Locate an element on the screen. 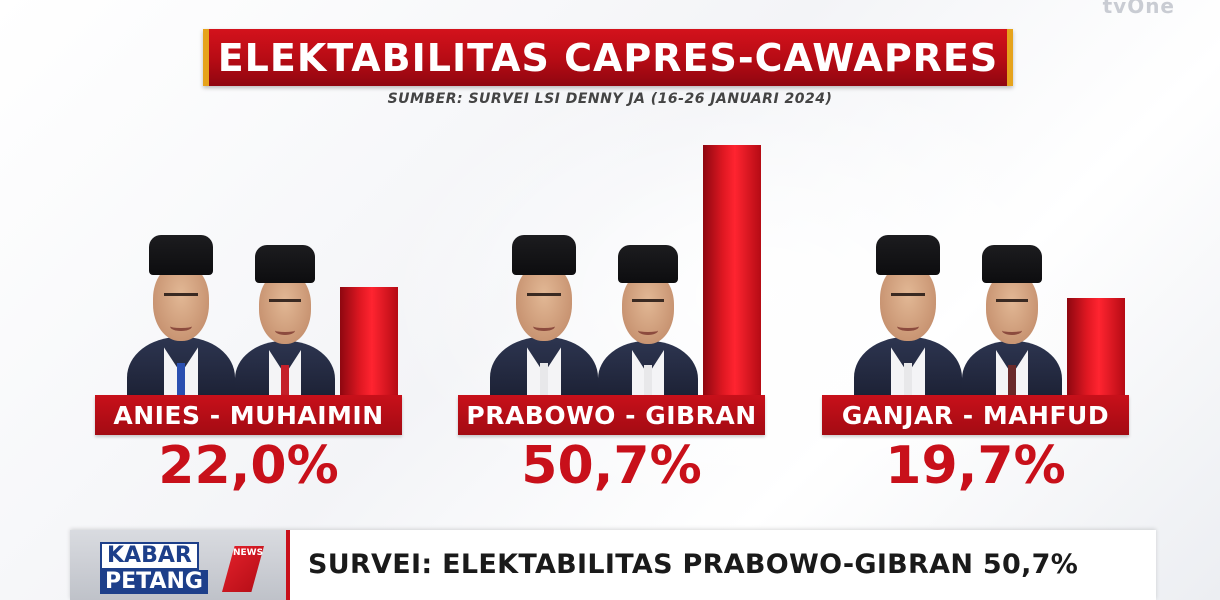 The width and height of the screenshot is (1220, 600). category-label-1: PRABOWO - GIBRAN is located at coordinates (611, 415).